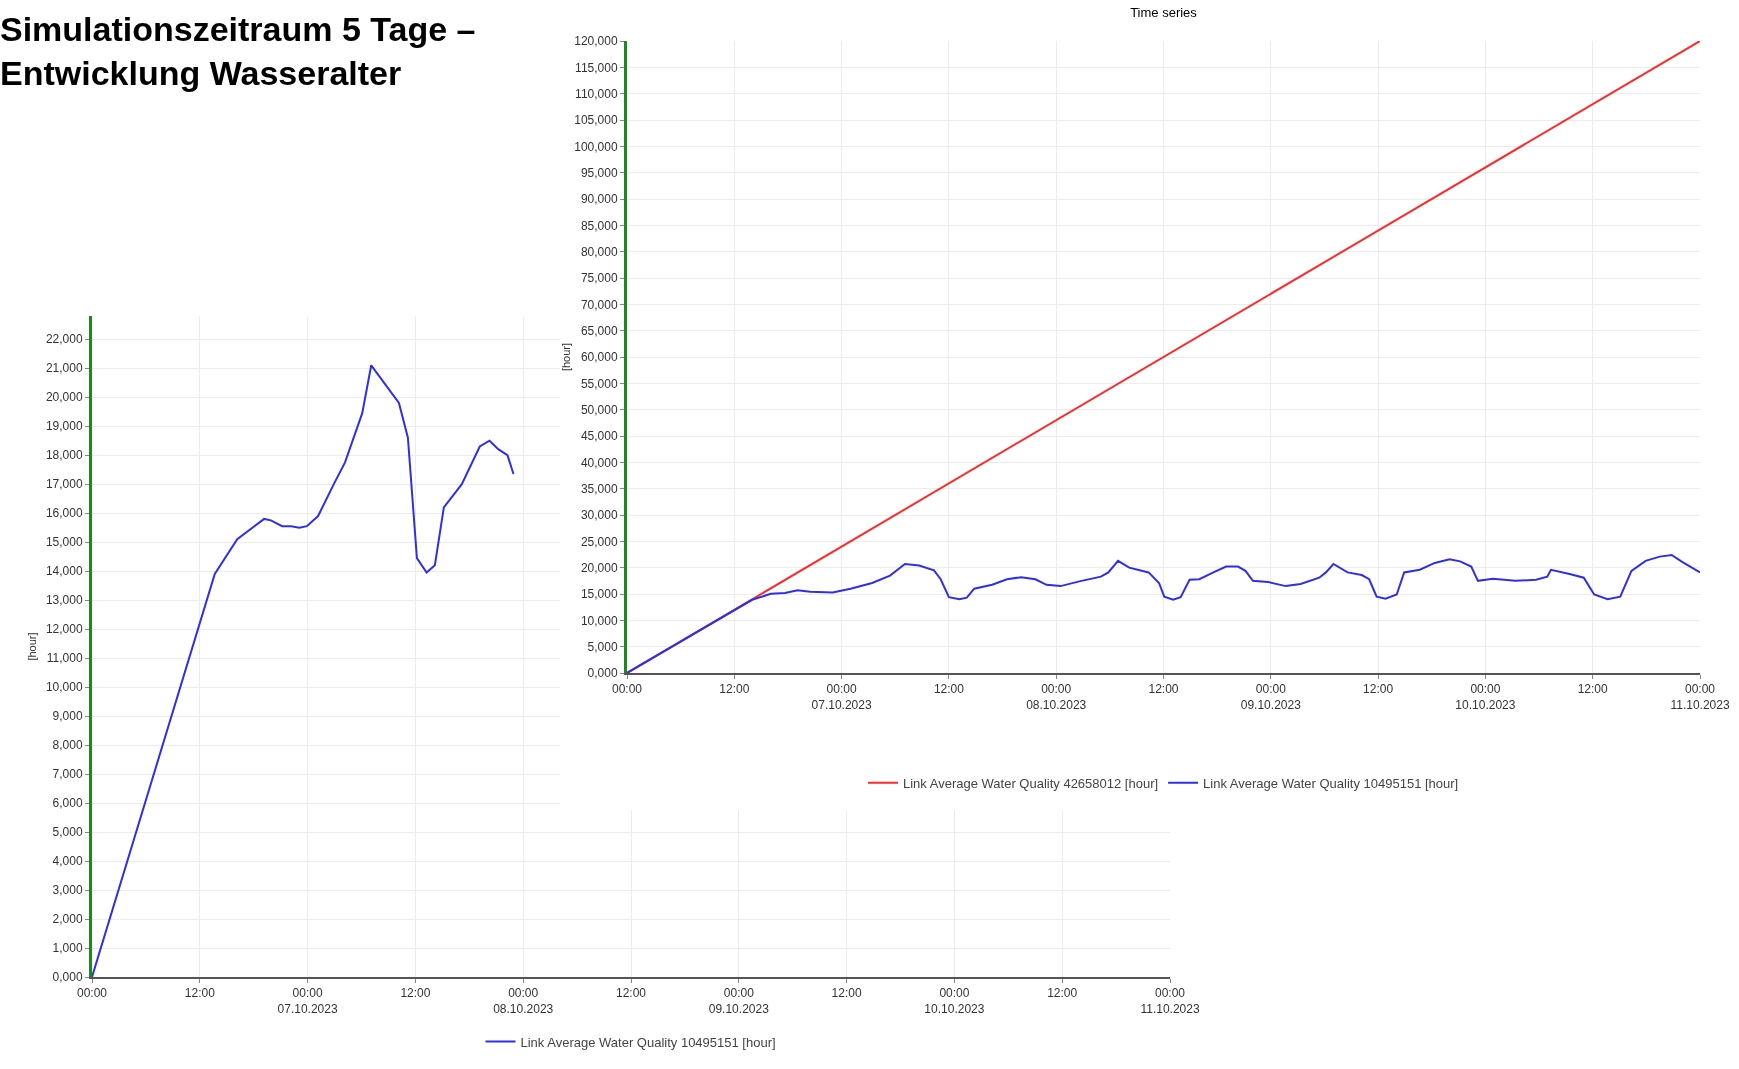  What do you see at coordinates (599, 278) in the screenshot?
I see `y-tick-label: 75,000` at bounding box center [599, 278].